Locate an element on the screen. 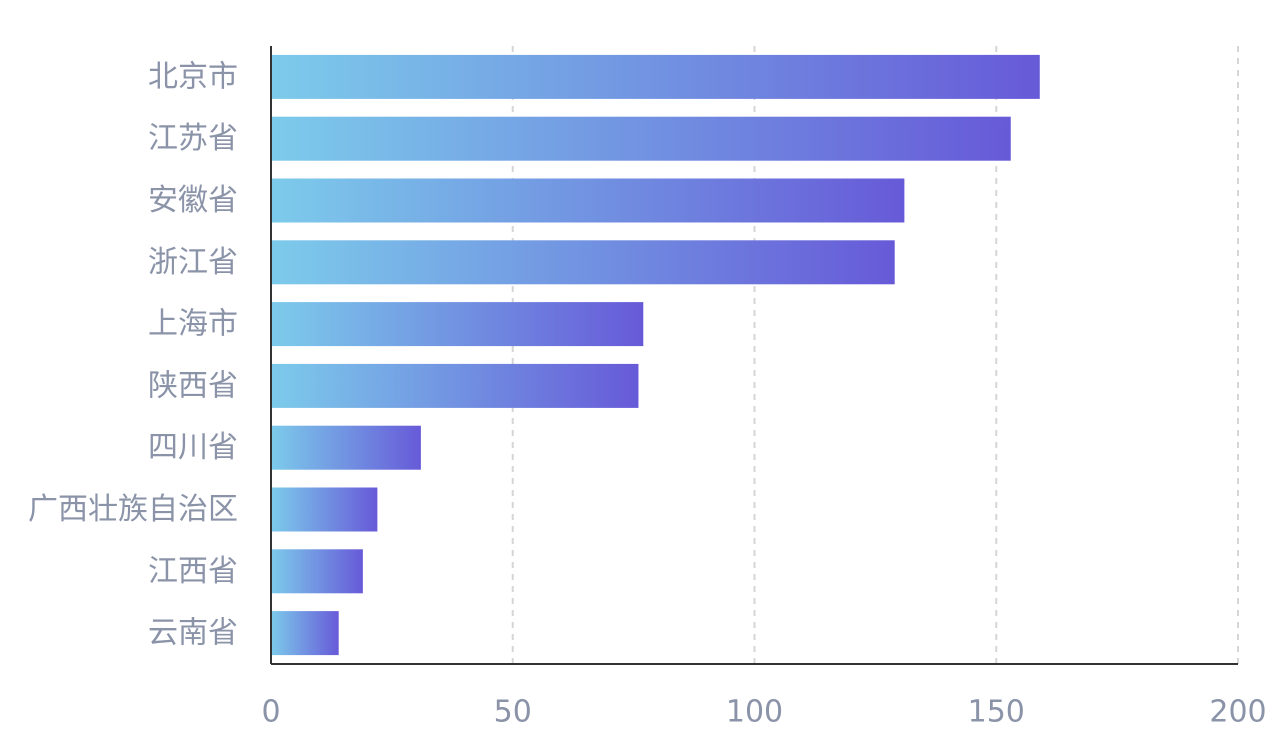  category-label: 江苏省 is located at coordinates (193, 138).